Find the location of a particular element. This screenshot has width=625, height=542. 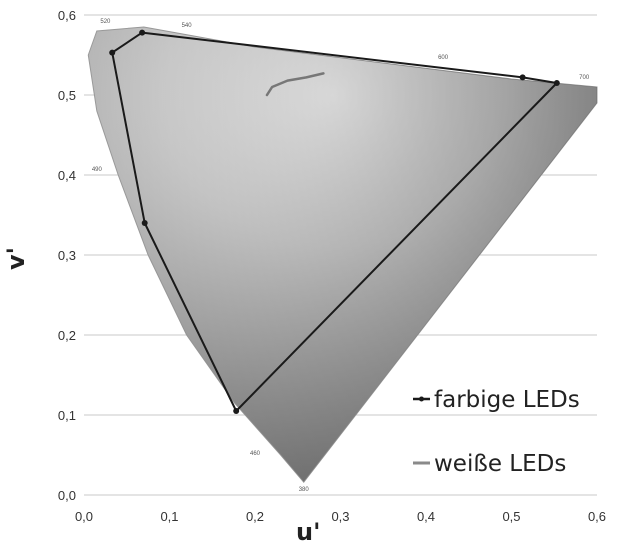

x-axis-label: u' is located at coordinates (308, 530).